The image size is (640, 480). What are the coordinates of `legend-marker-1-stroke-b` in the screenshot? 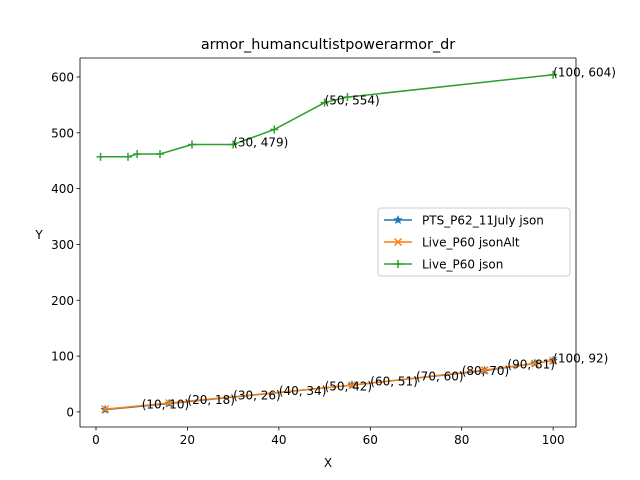 It's located at (398, 242).